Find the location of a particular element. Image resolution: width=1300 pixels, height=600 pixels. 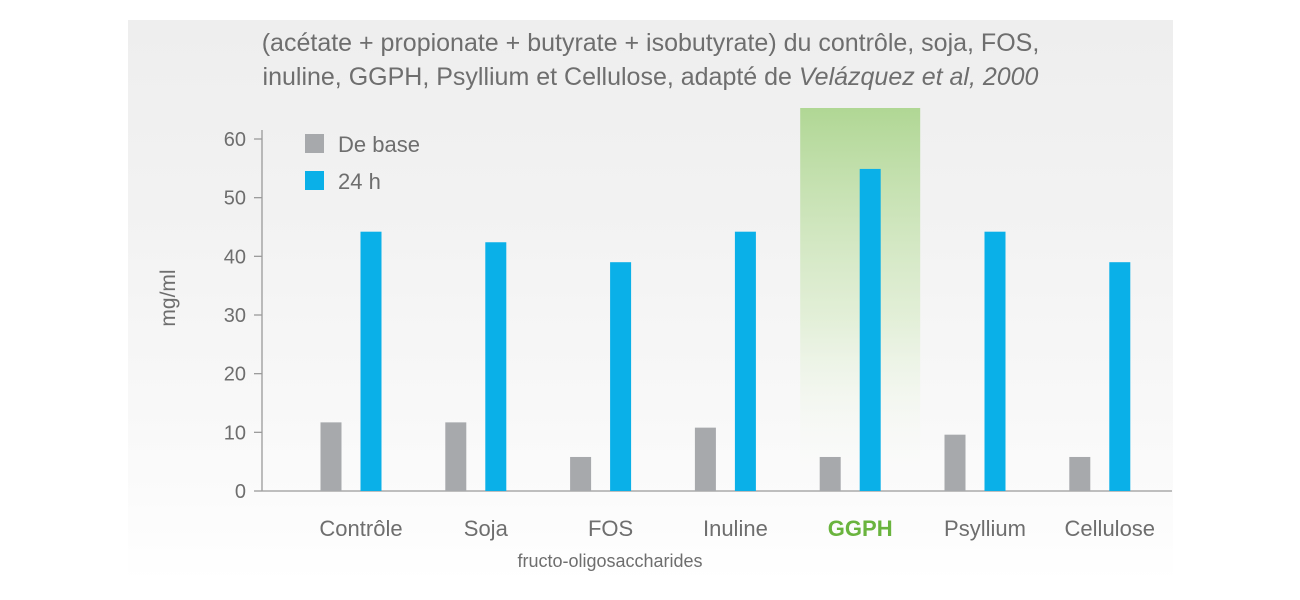

bar-24h-cellulose is located at coordinates (1120, 376).